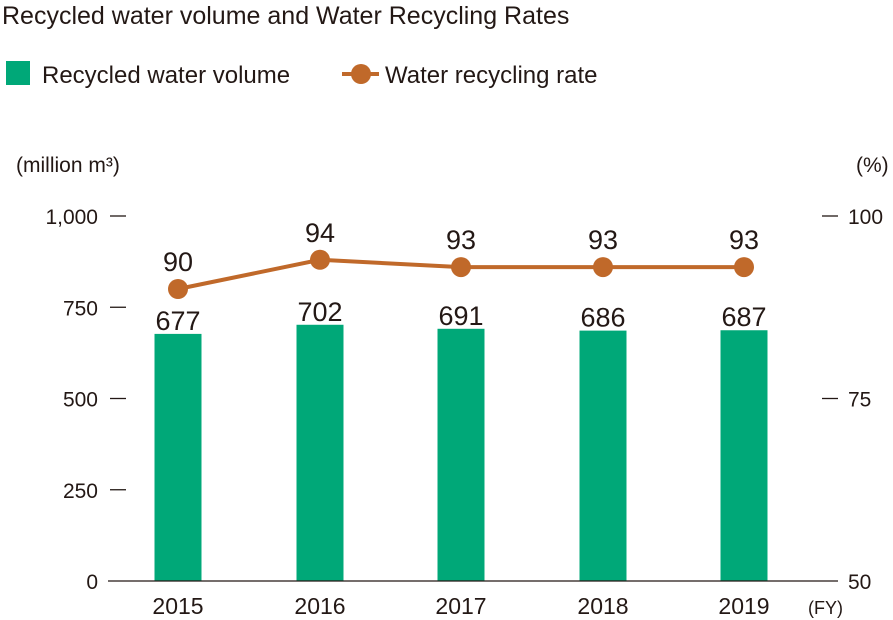 The width and height of the screenshot is (893, 620). Describe the element at coordinates (859, 400) in the screenshot. I see `y-right-tick-label: 75` at that location.